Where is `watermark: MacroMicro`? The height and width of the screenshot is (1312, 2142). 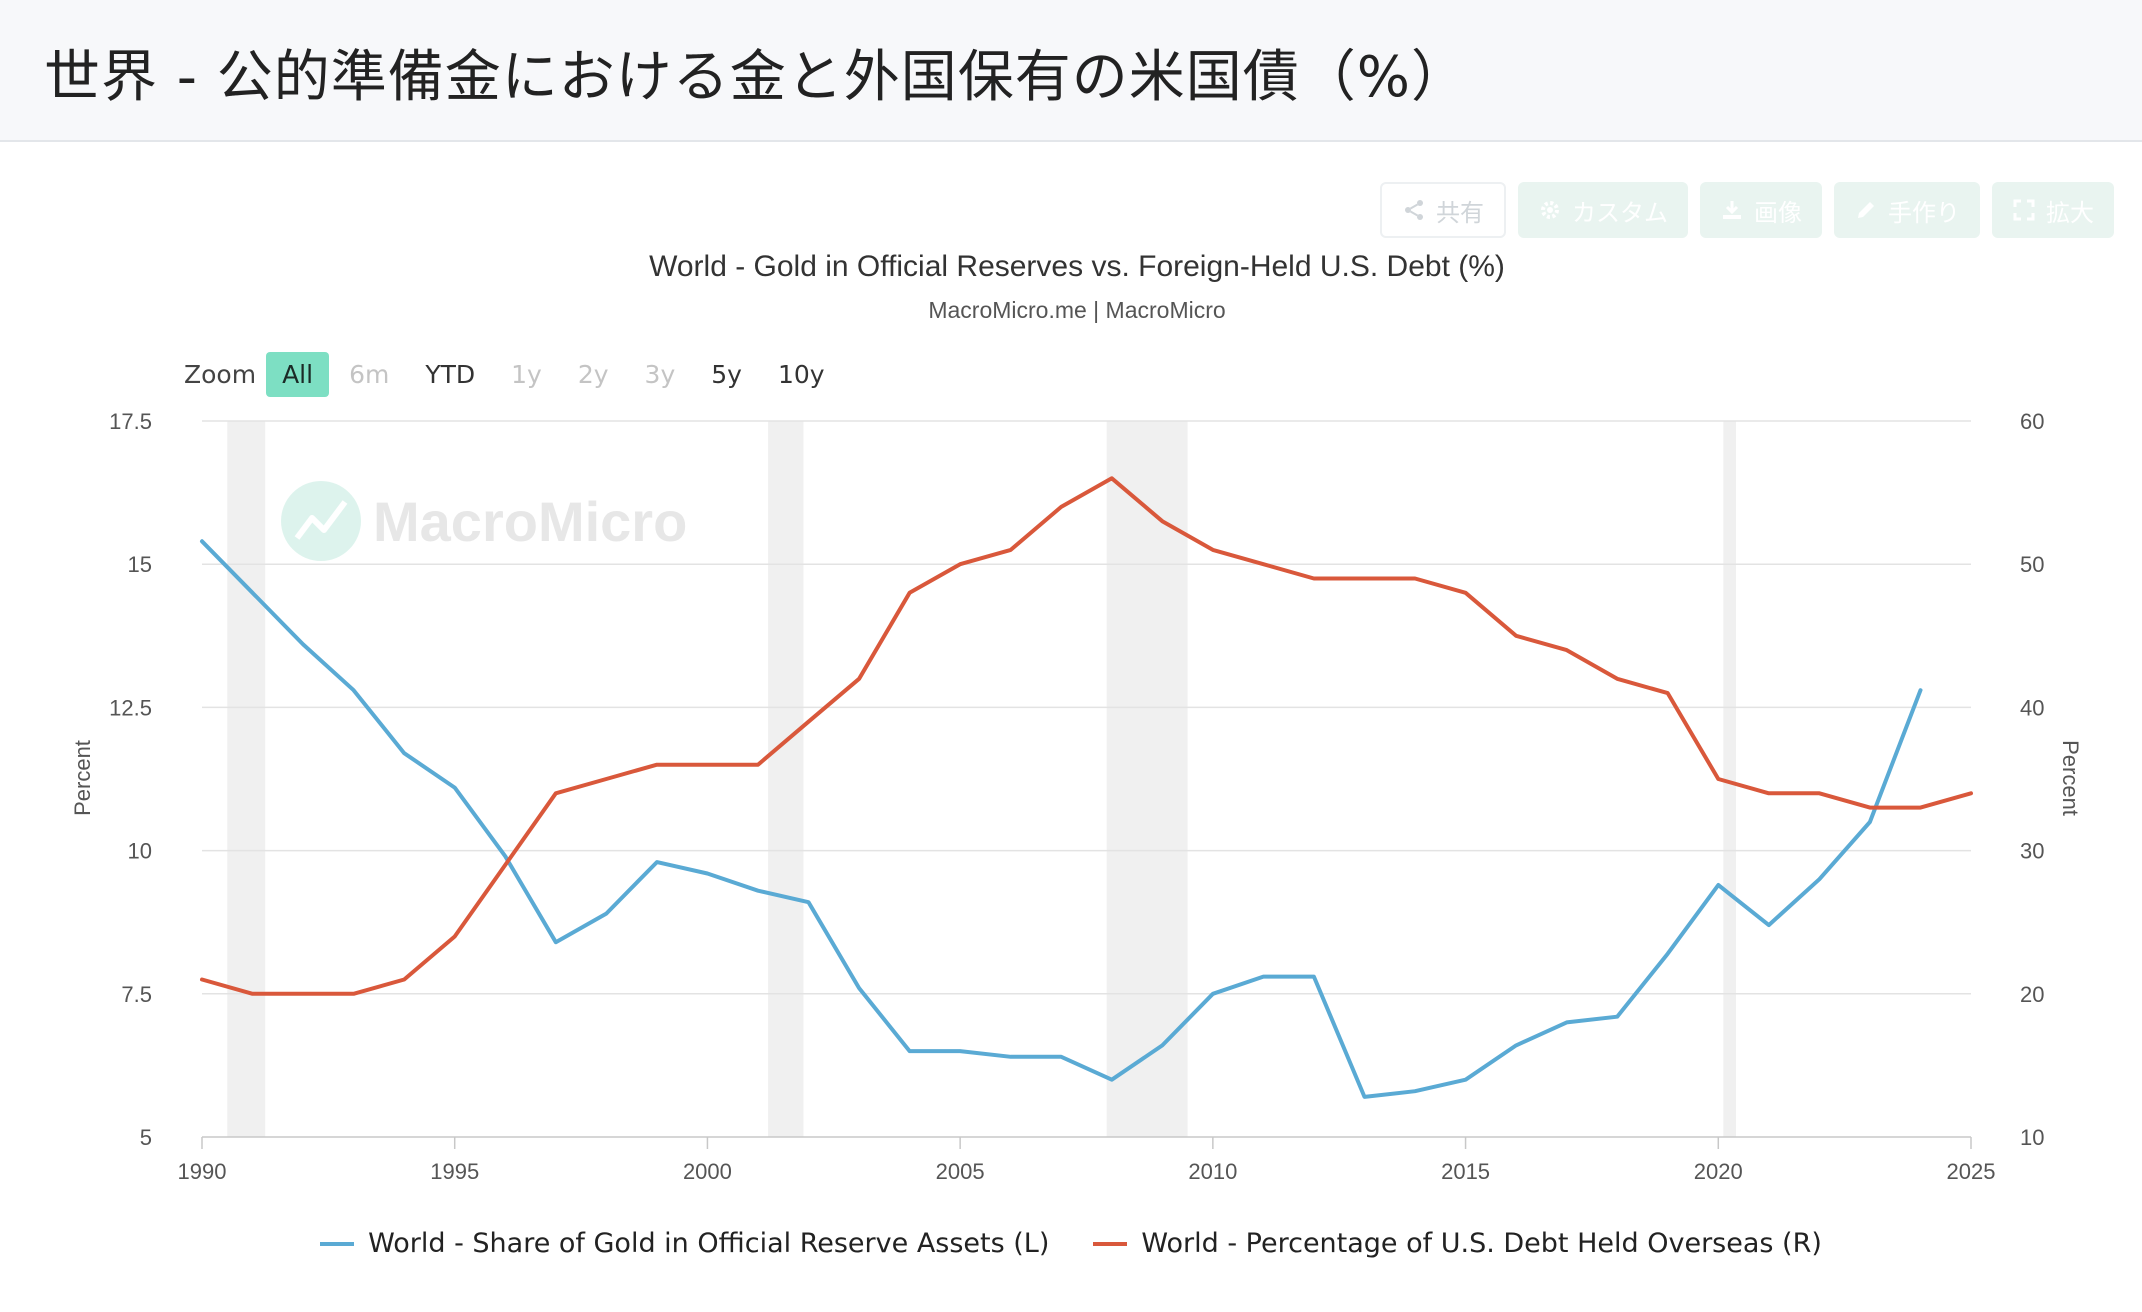
watermark: MacroMicro is located at coordinates (484, 521).